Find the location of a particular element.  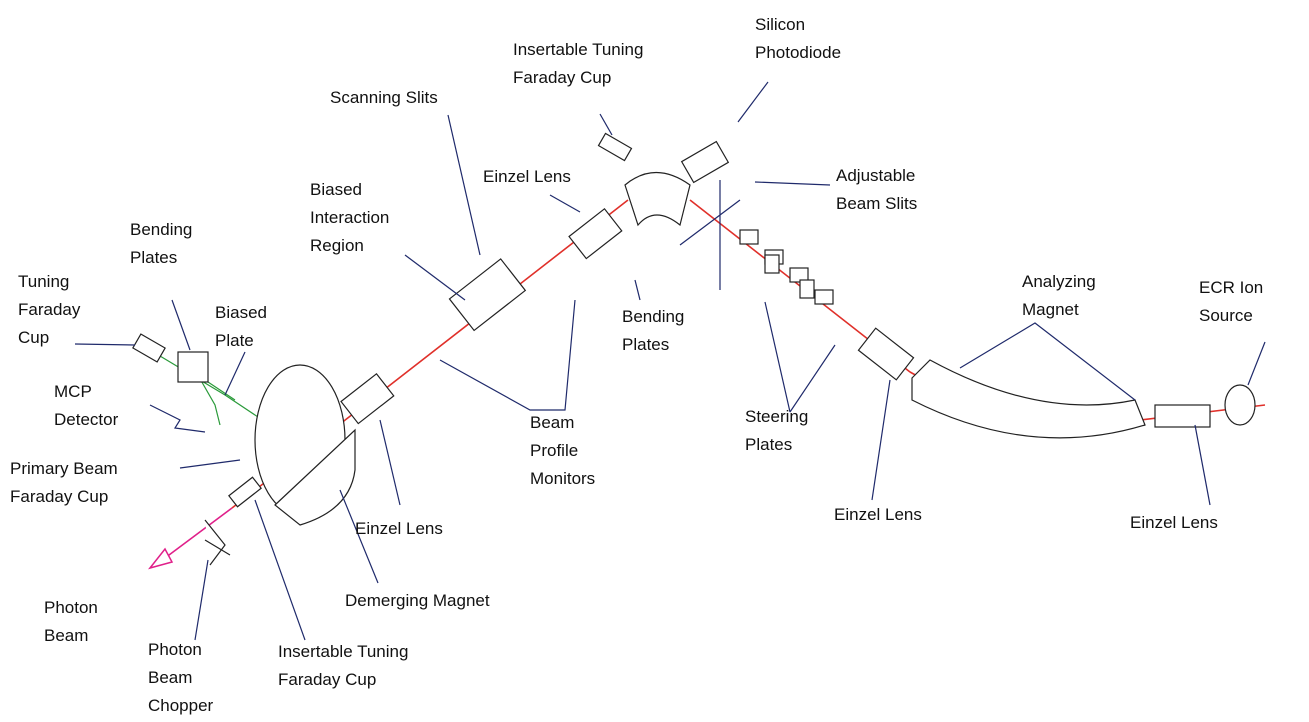

label-line: Detector is located at coordinates (86, 419).